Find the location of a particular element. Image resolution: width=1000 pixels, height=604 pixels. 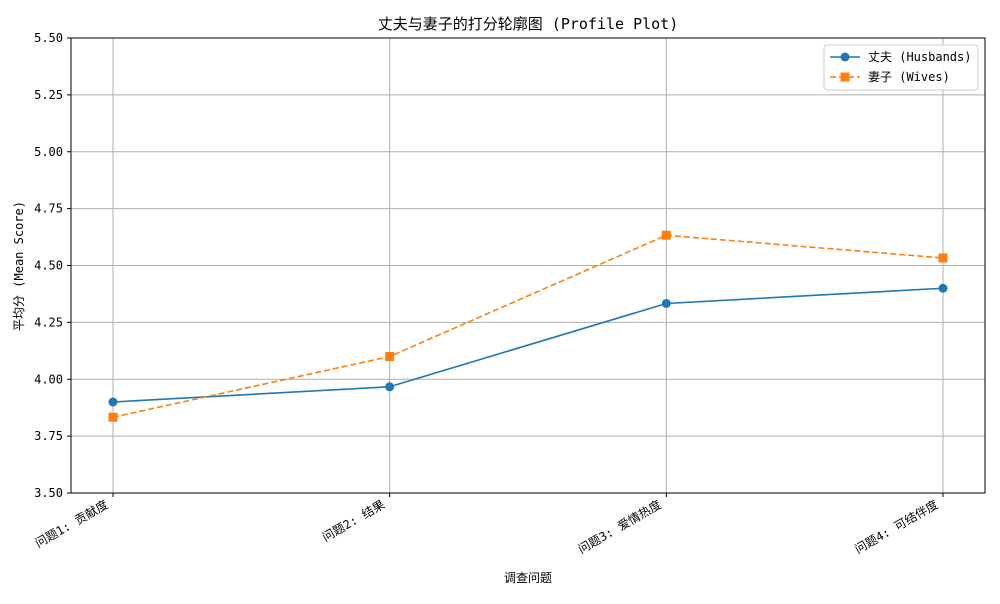

y-tick-label: 3.50 is located at coordinates (48, 493).